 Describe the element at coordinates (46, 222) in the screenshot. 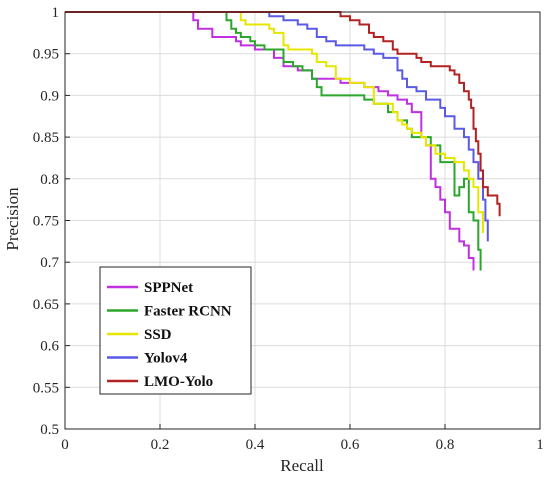

I see `y-tick-label: 0.75` at that location.